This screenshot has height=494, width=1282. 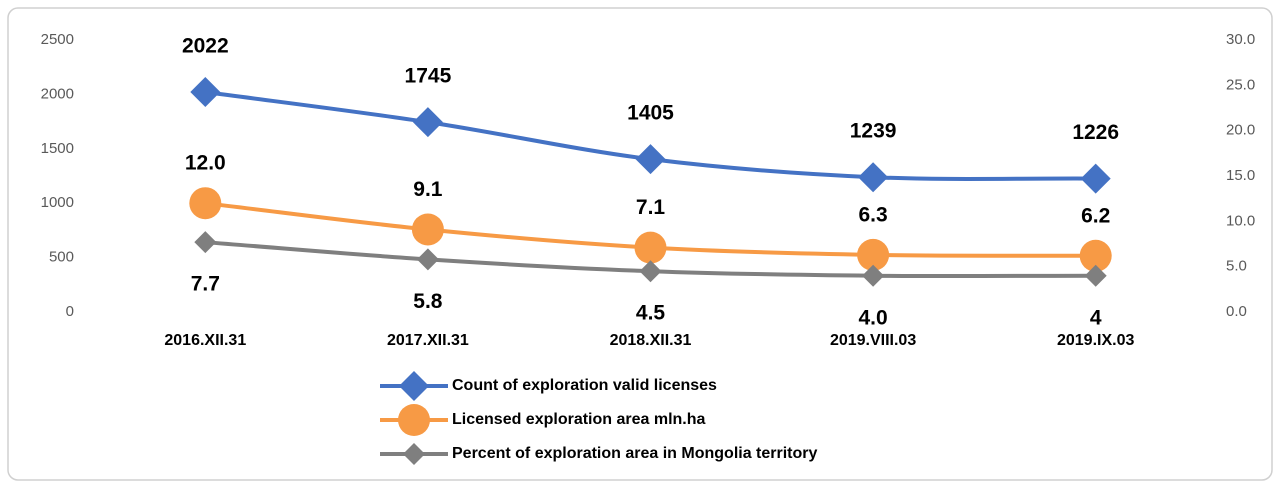 What do you see at coordinates (650, 113) in the screenshot?
I see `data-label: 1405` at bounding box center [650, 113].